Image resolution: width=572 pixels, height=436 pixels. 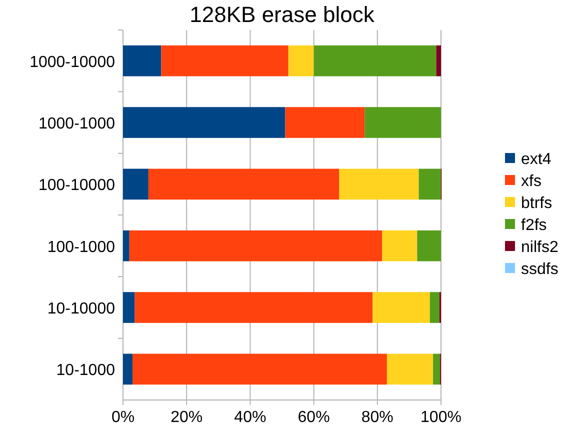 I want to click on legend-label: f2fs, so click(x=534, y=225).